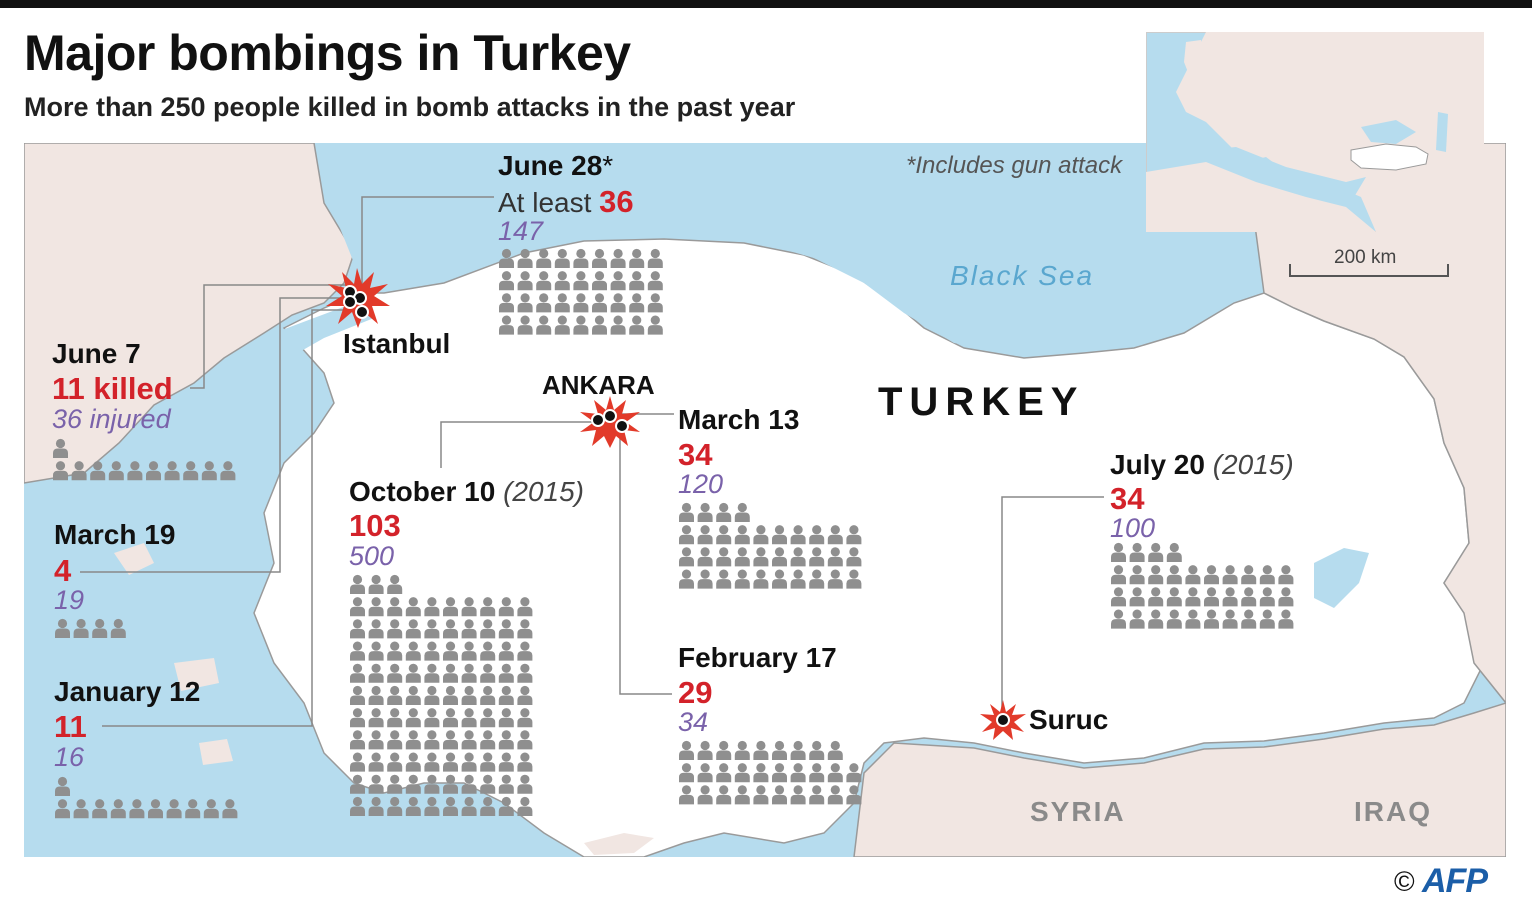  What do you see at coordinates (1276, 174) in the screenshot?
I see `inset-mediterranean` at bounding box center [1276, 174].